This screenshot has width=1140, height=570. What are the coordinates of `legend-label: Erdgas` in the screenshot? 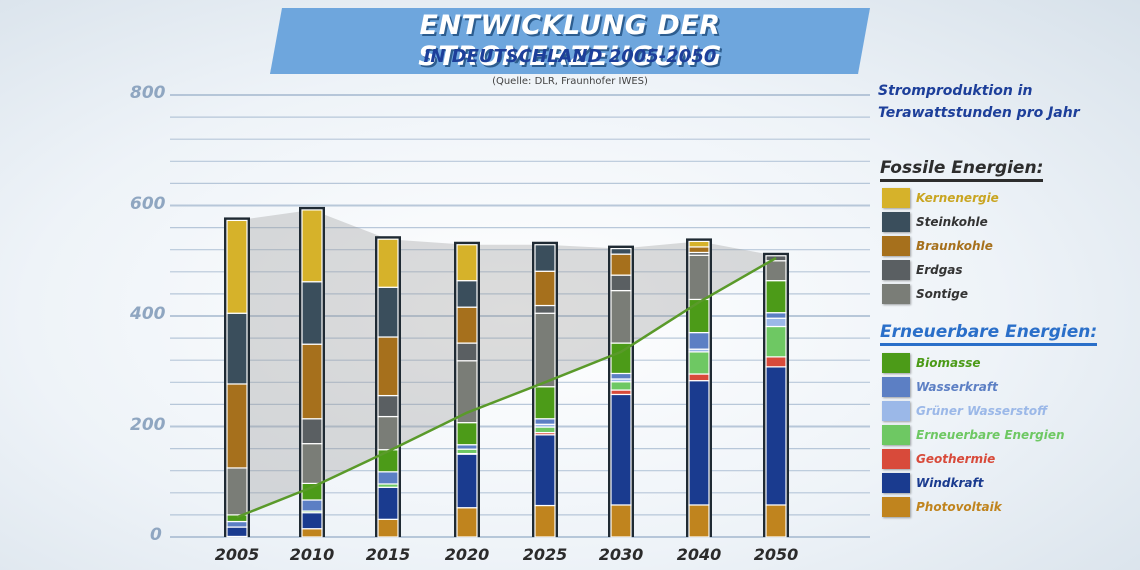 It's located at (939, 270).